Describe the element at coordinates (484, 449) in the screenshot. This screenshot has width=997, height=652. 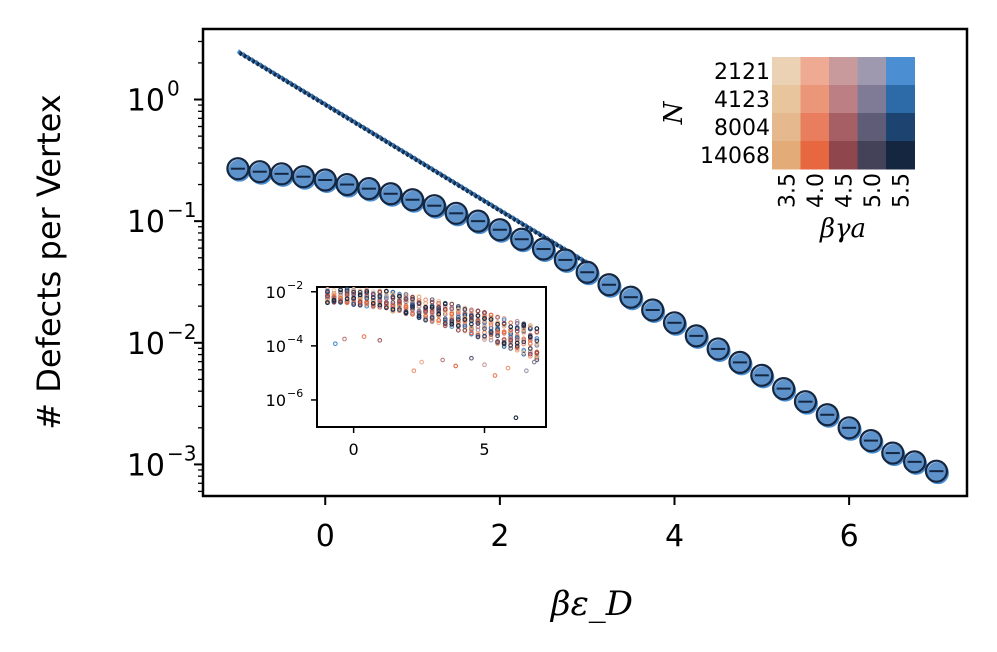
I see `inset-x-tick-label: 5` at that location.